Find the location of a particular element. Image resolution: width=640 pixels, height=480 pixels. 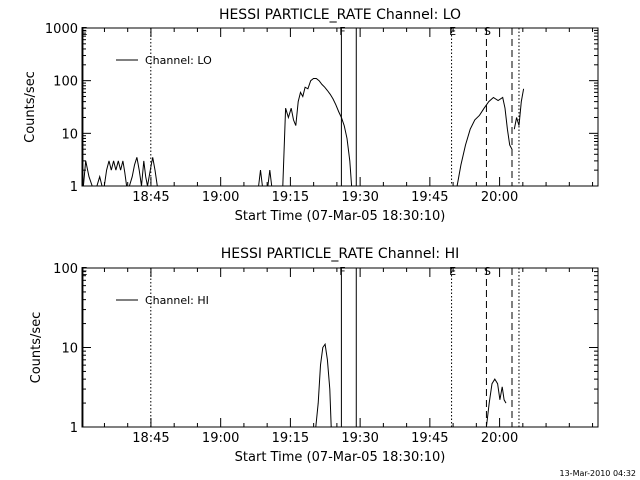

generation-timestamp: 13-Mar-2010 04:32 is located at coordinates (598, 473).